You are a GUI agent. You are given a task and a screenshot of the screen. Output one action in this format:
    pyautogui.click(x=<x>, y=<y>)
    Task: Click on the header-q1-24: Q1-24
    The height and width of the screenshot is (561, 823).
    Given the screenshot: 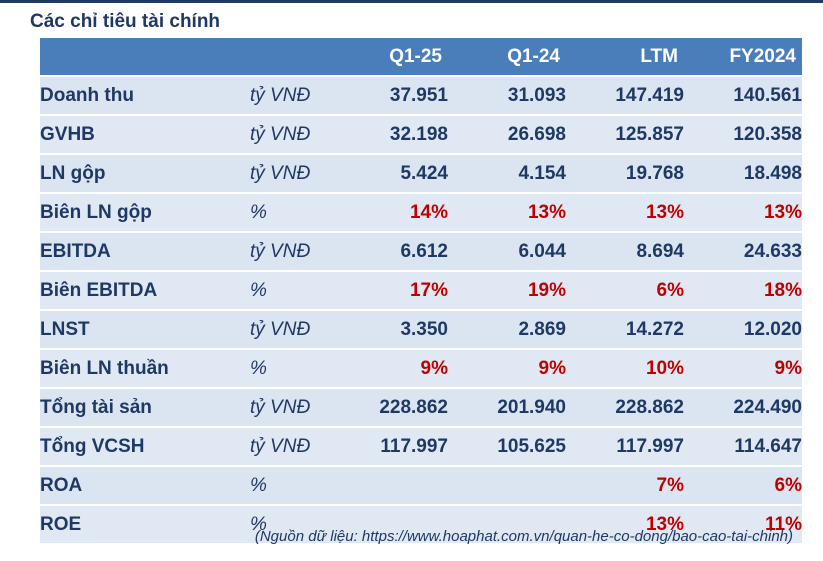 What is the action you would take?
    pyautogui.click(x=507, y=57)
    